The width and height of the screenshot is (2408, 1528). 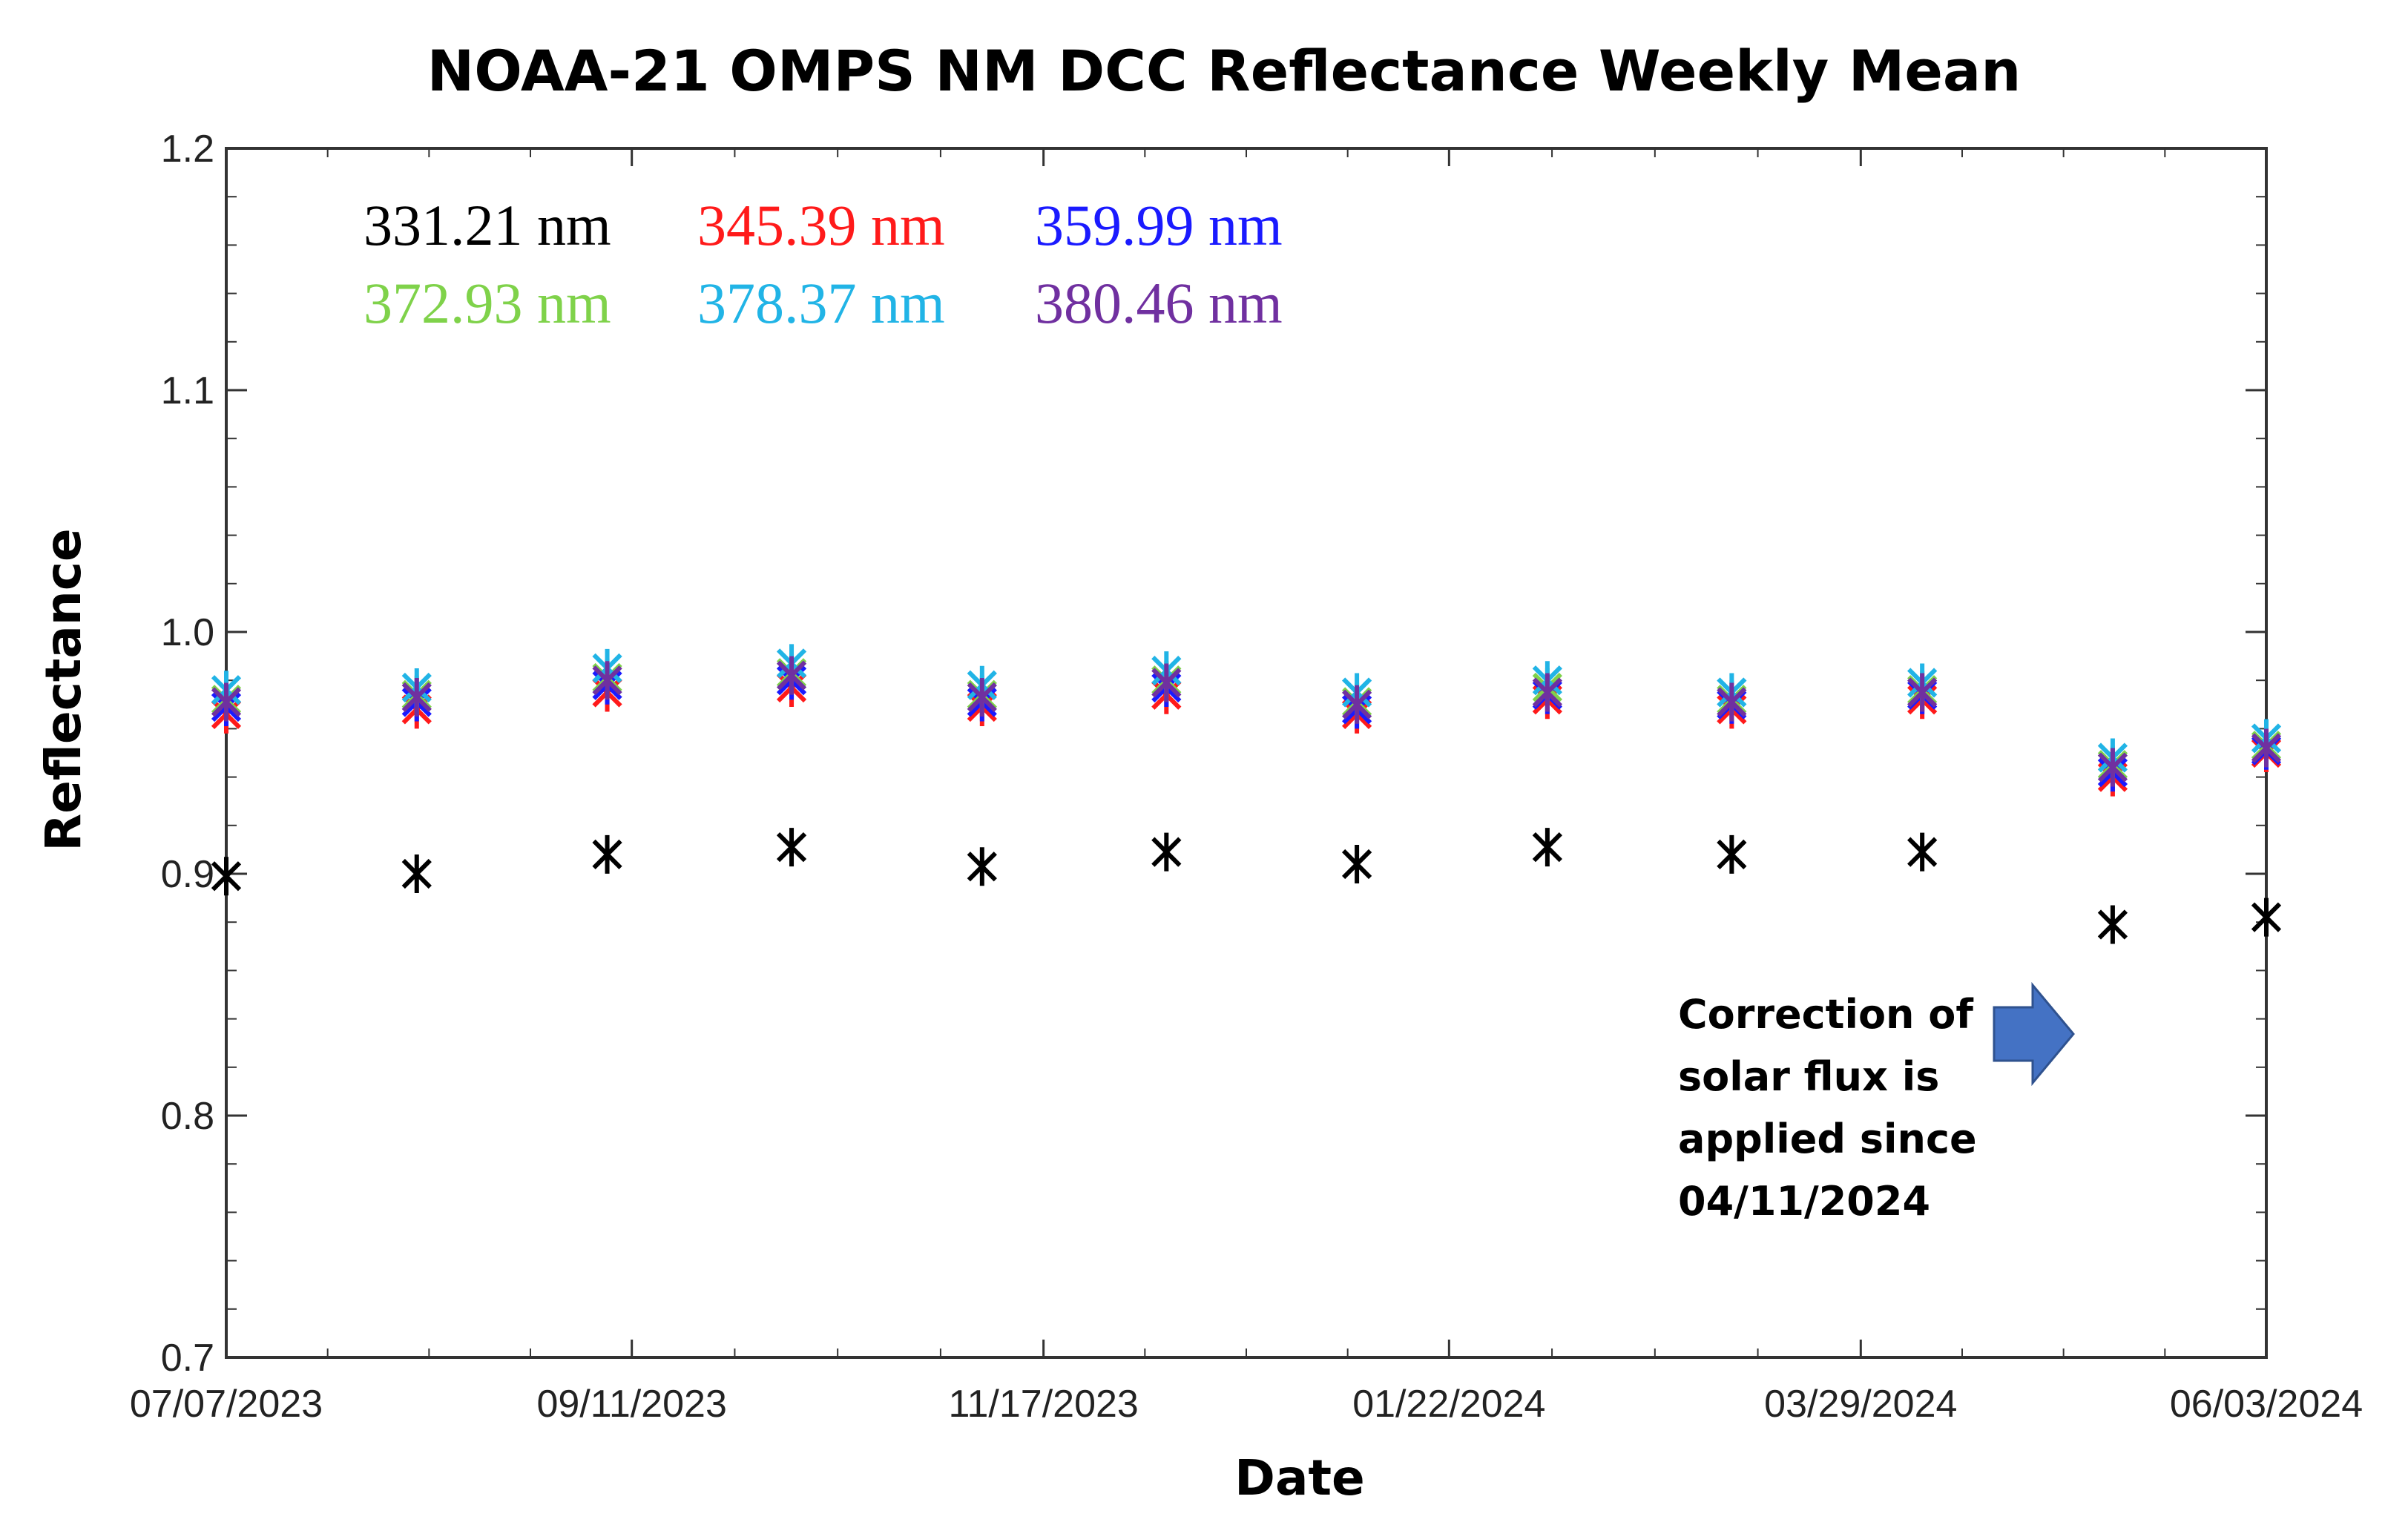 I want to click on y-tick-label: 0.9, so click(x=187, y=874).